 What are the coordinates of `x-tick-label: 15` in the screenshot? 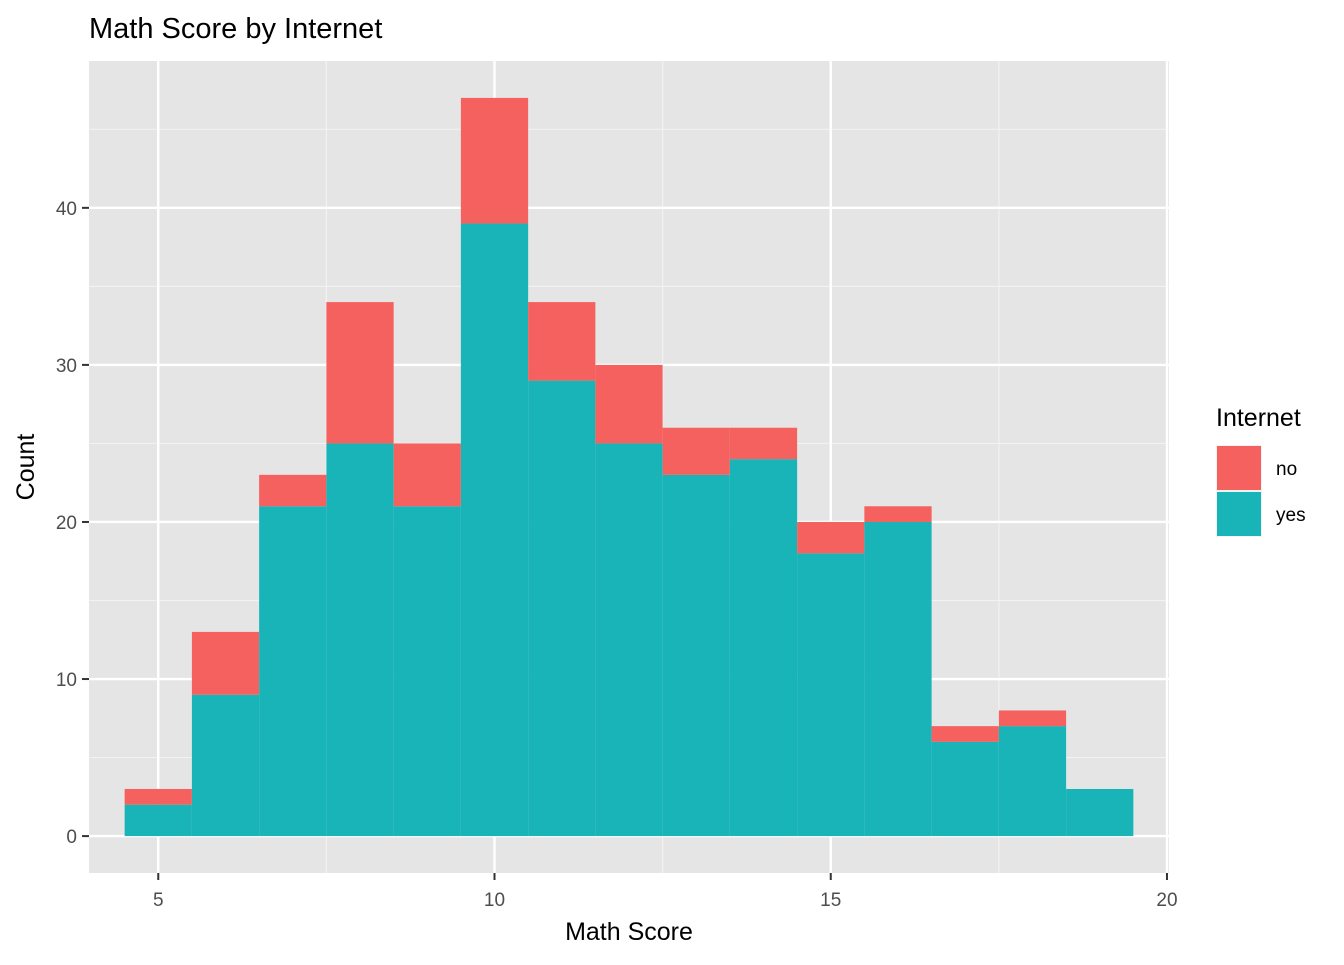 It's located at (830, 900).